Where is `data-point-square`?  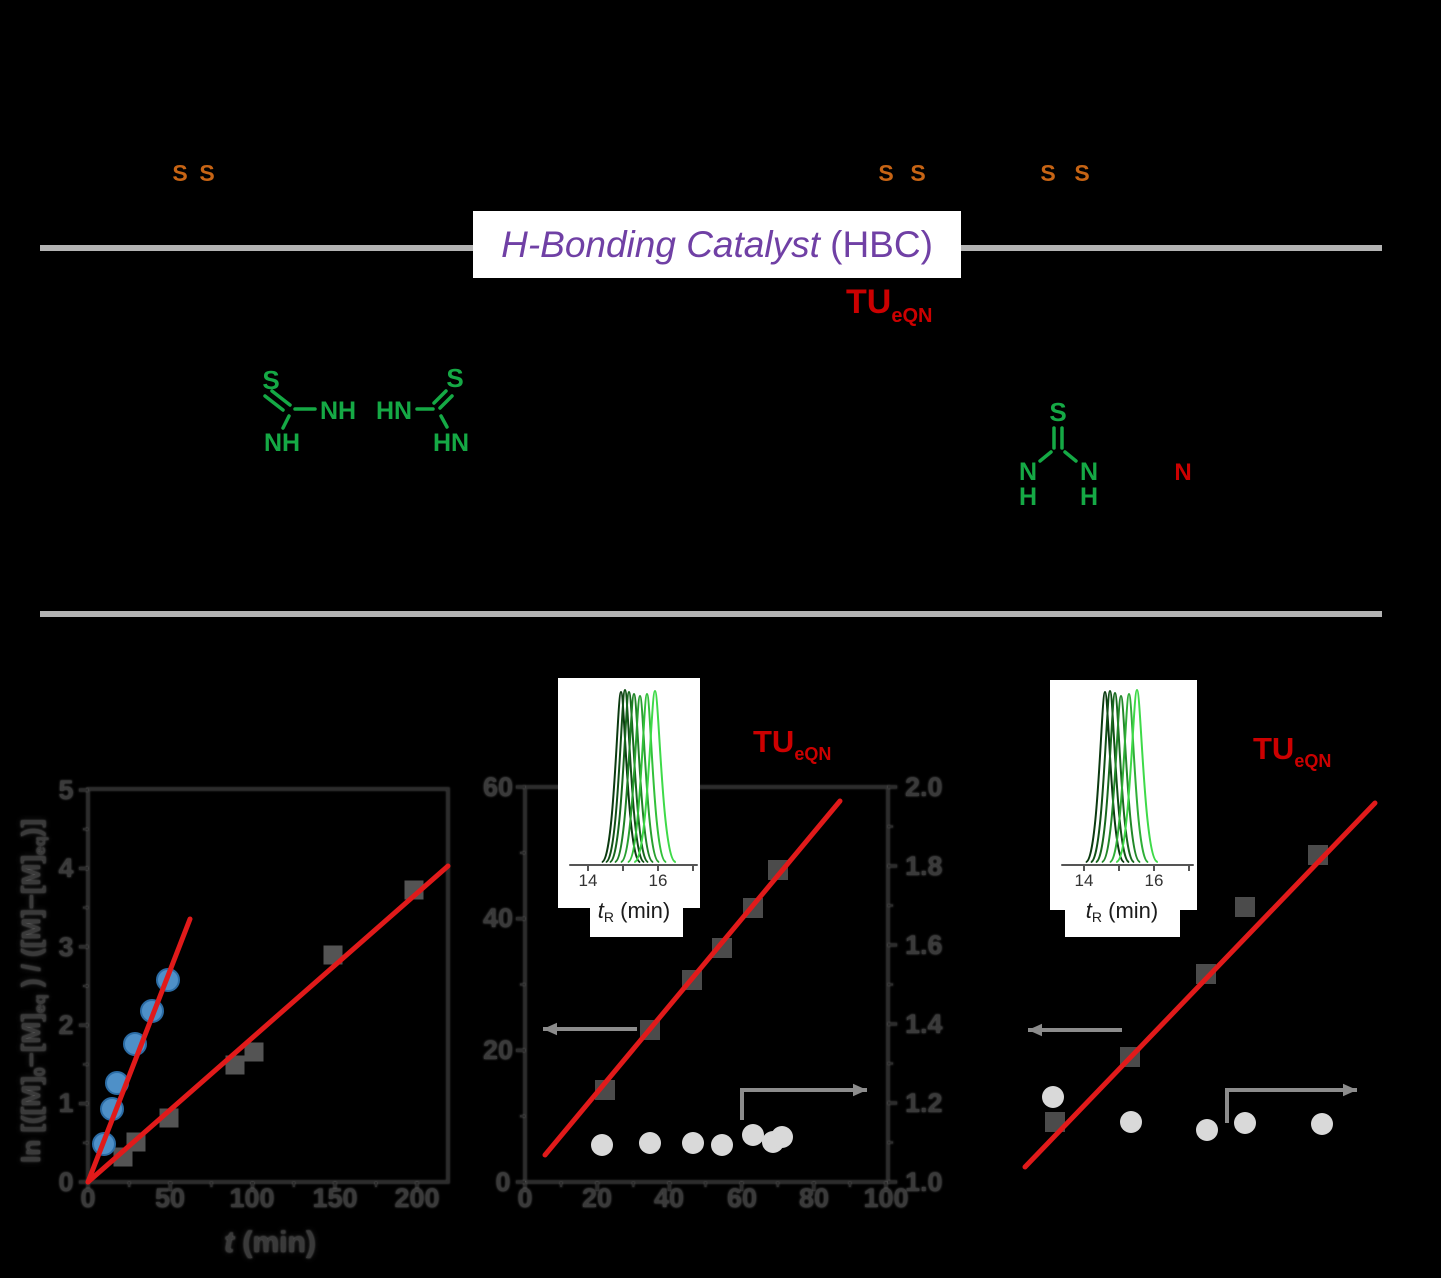
data-point-square is located at coordinates (254, 1052).